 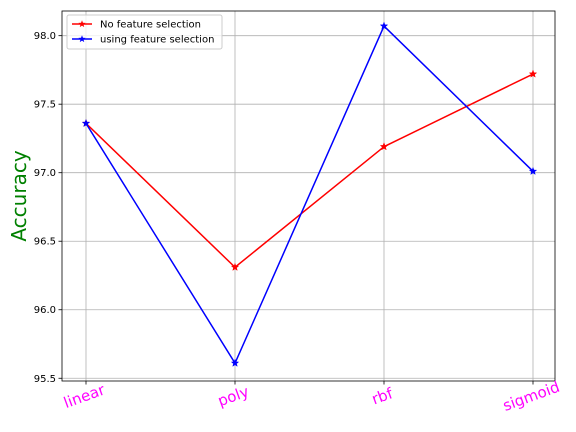 I want to click on x-tick-label: poly, so click(x=233, y=396).